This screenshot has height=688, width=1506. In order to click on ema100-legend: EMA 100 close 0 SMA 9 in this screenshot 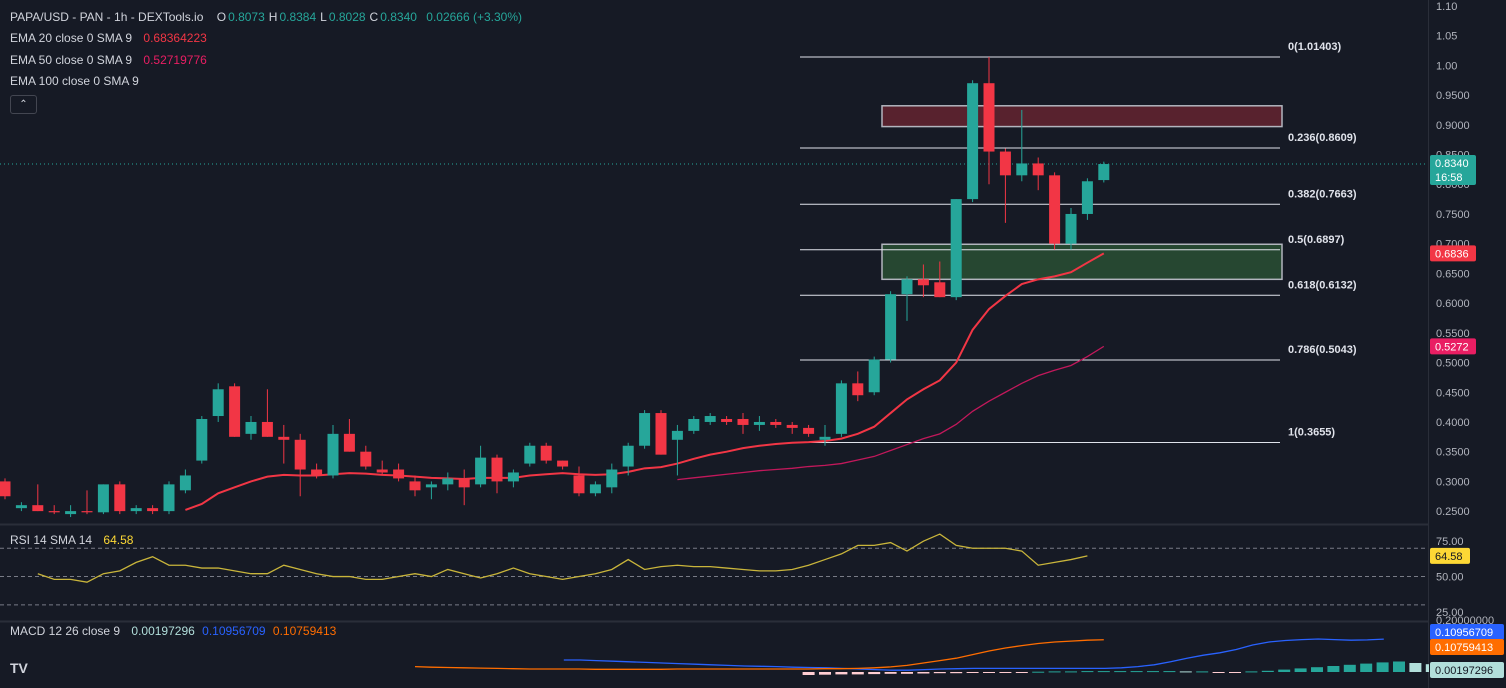, I will do `click(75, 81)`.